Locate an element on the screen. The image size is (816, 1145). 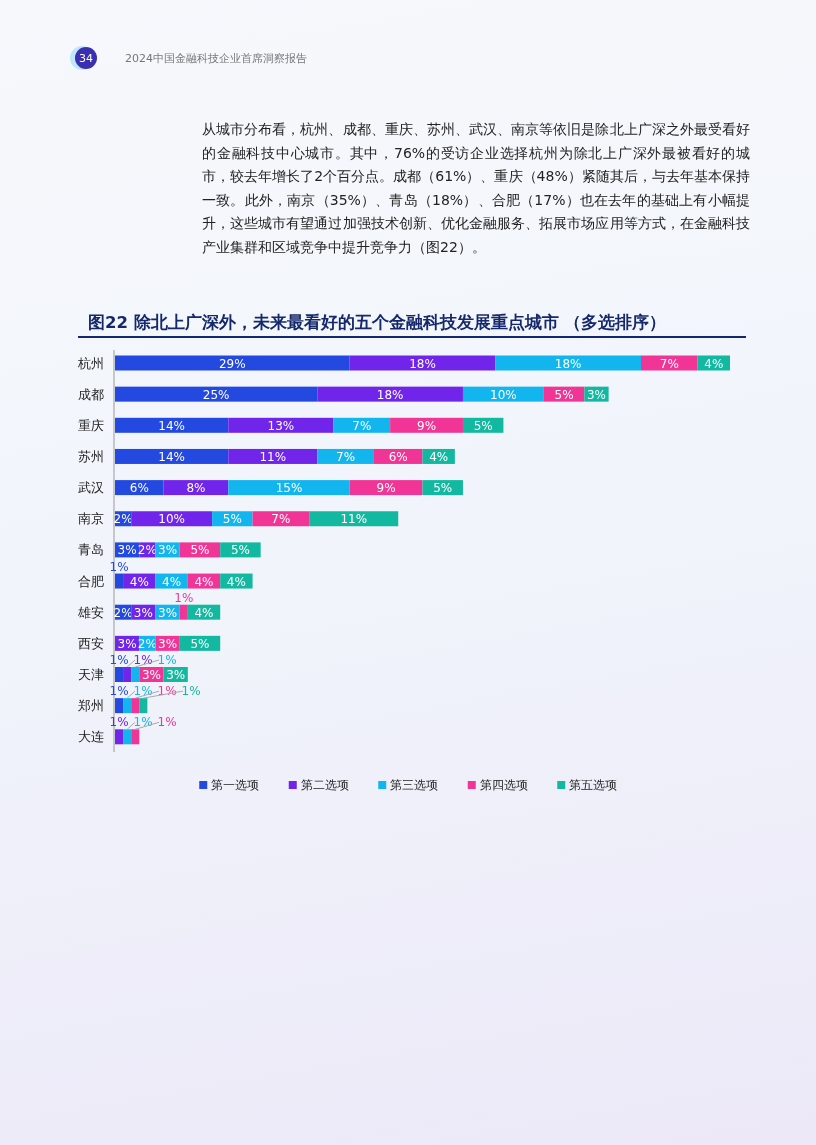
legend-label: 第一选项 is located at coordinates (235, 785).